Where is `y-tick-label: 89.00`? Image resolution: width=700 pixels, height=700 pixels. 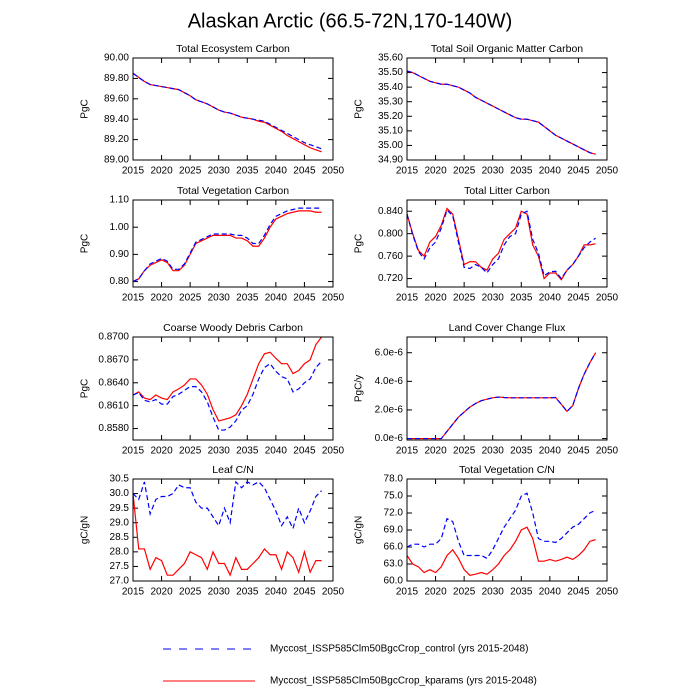
y-tick-label: 89.00 is located at coordinates (116, 160).